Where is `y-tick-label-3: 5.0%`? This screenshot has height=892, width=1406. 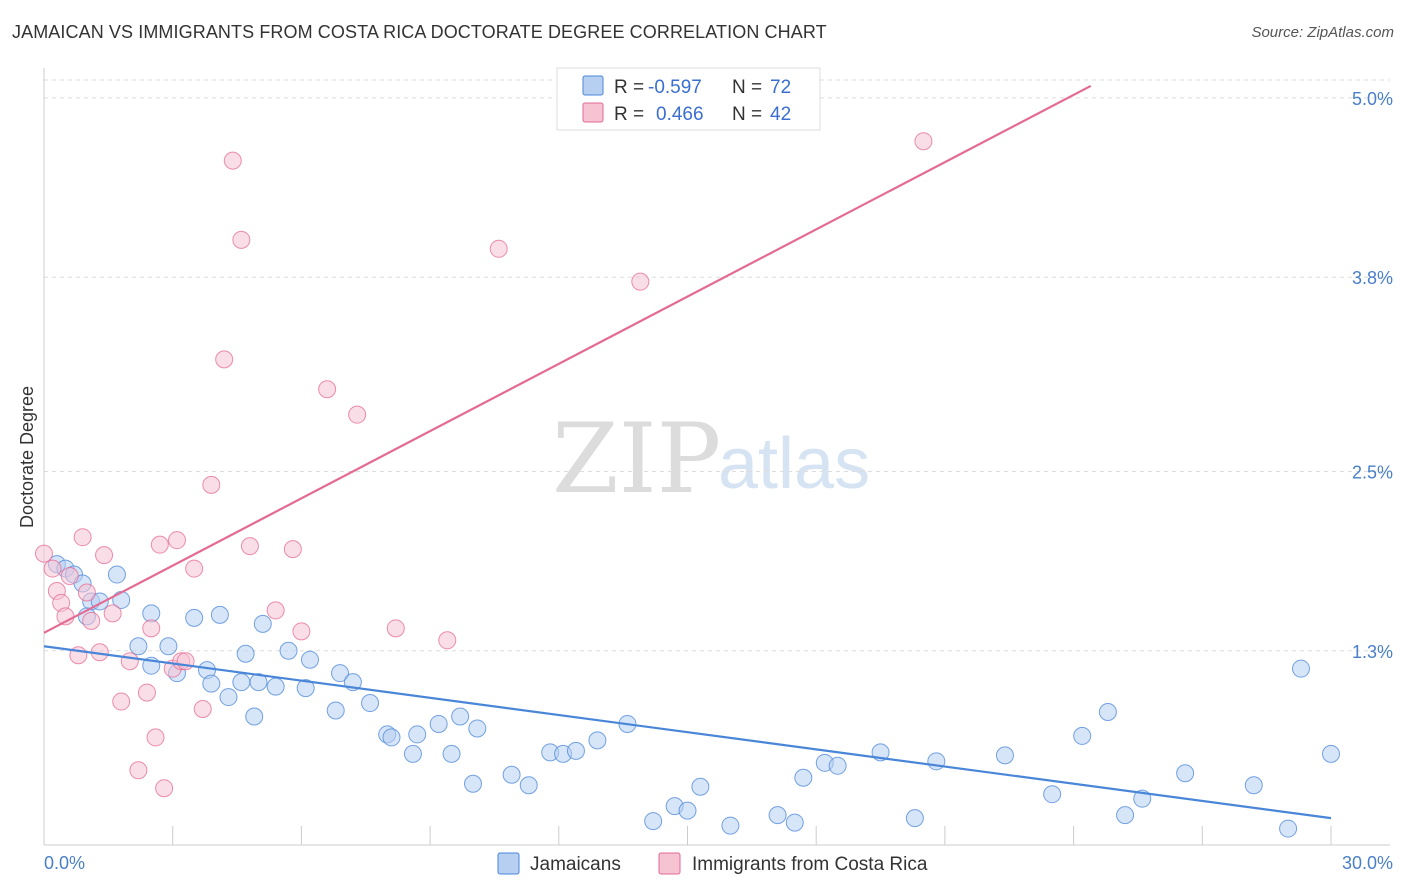 y-tick-label-3: 5.0% is located at coordinates (1372, 99).